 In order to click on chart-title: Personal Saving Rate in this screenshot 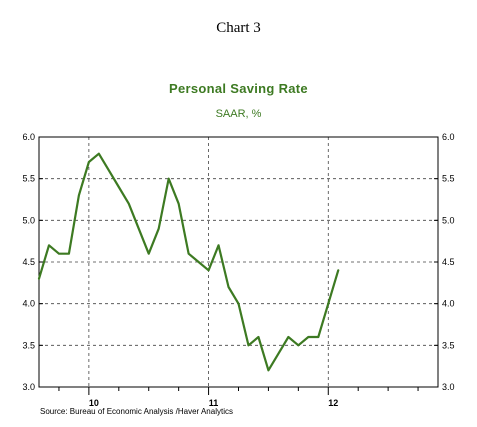, I will do `click(238, 88)`.